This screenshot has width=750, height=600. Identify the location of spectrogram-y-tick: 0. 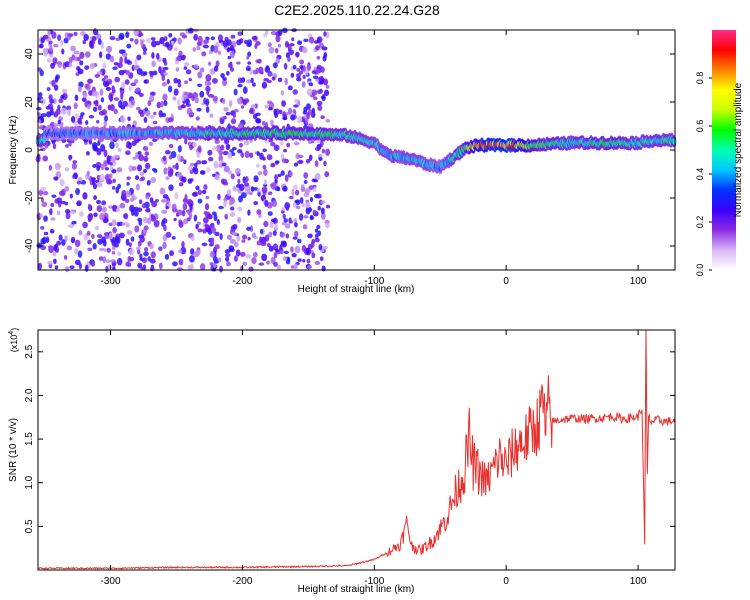
(349, 150).